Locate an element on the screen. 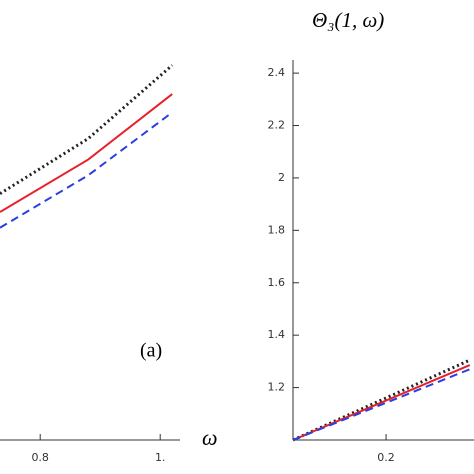  y-tick-label: 1.2 is located at coordinates (277, 387).